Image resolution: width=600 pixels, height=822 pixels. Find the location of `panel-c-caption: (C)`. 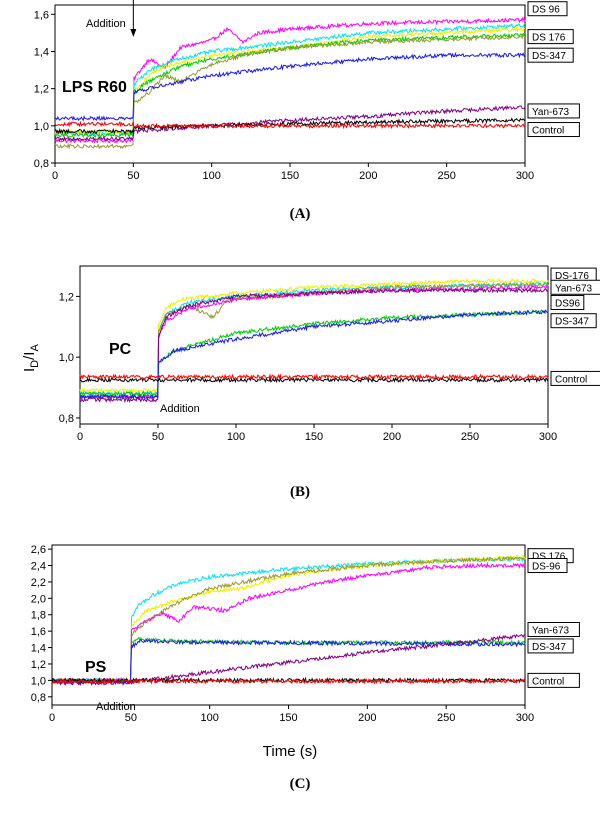

panel-c-caption: (C) is located at coordinates (300, 784).